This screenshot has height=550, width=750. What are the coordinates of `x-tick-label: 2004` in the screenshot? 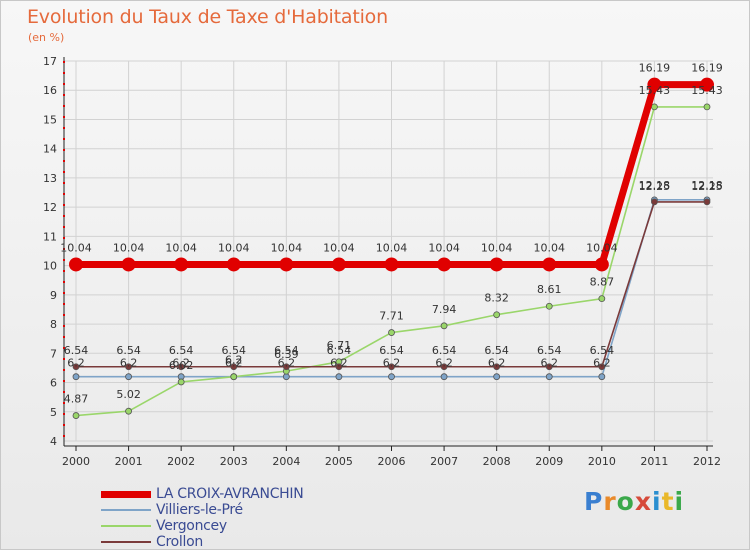 It's located at (286, 461).